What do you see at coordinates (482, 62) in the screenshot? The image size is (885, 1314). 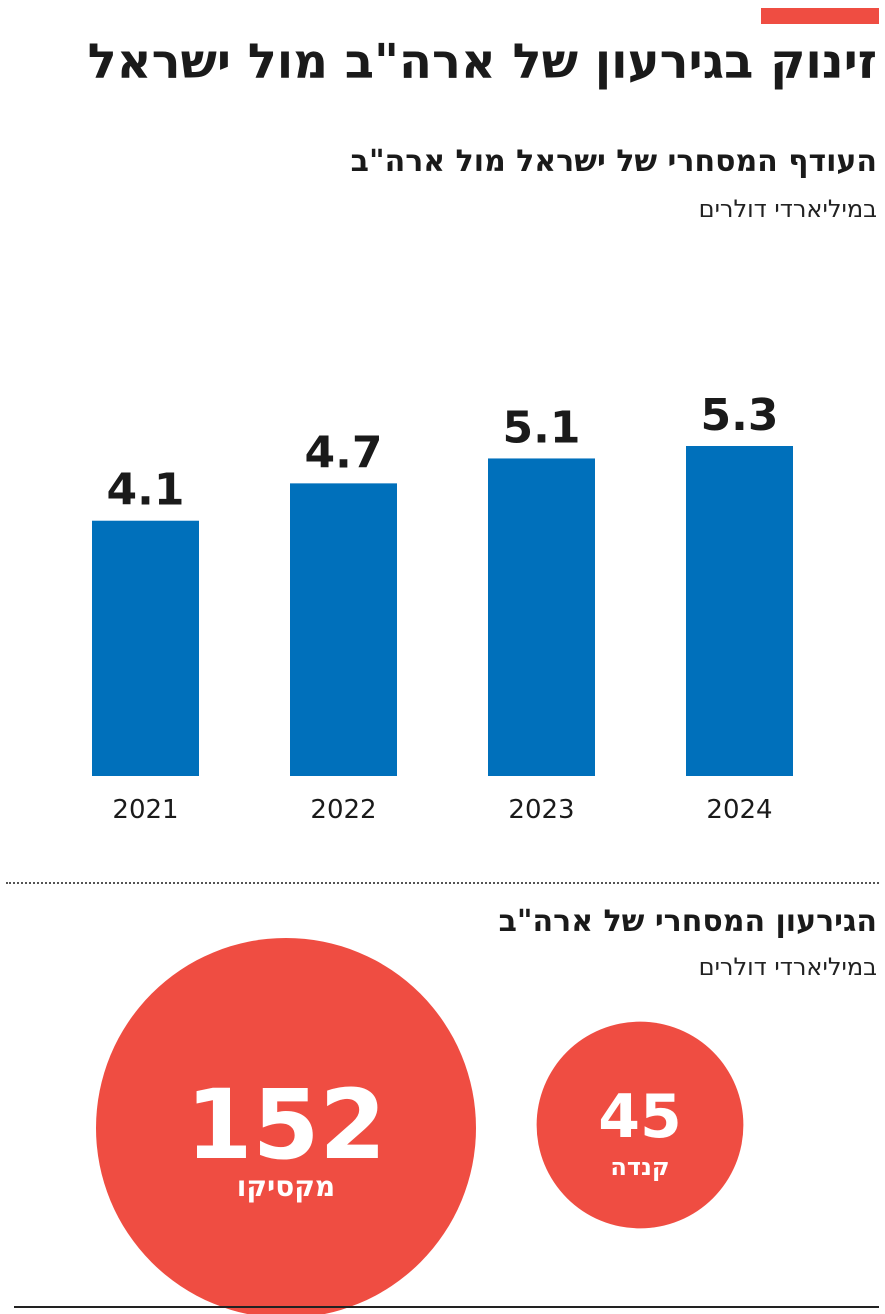 I see `headline: זינוק בגירעון של ארה"ב מול ישראל` at bounding box center [482, 62].